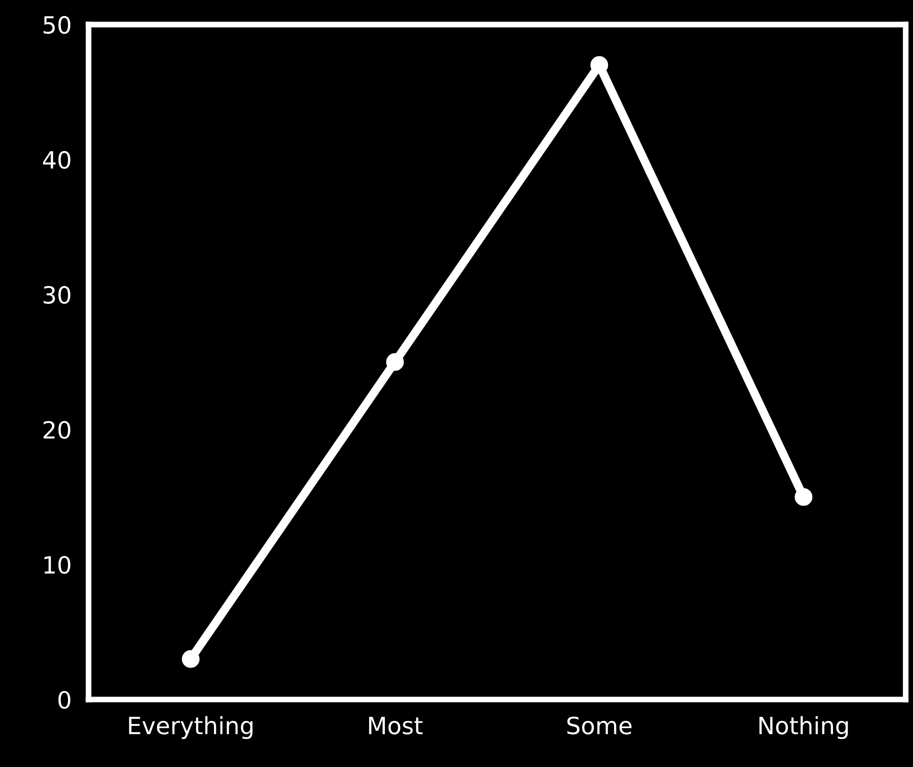 The width and height of the screenshot is (913, 767). Describe the element at coordinates (396, 725) in the screenshot. I see `x-tick-label: Most` at that location.